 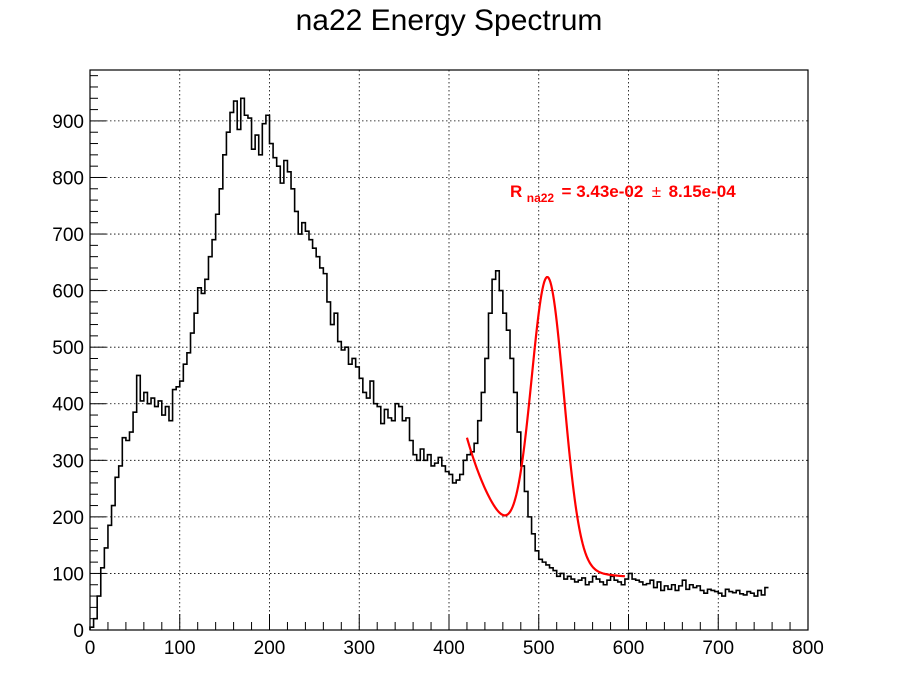 What do you see at coordinates (68, 405) in the screenshot?
I see `y-tick-label: 400` at bounding box center [68, 405].